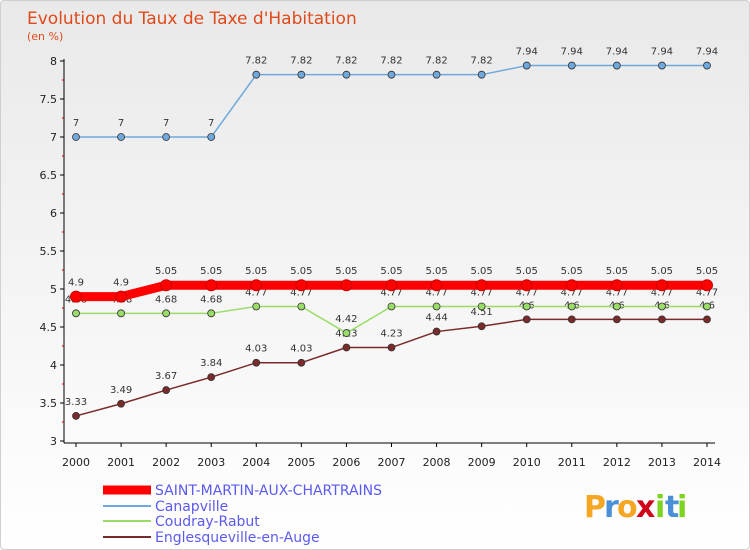 Image resolution: width=750 pixels, height=550 pixels. What do you see at coordinates (662, 462) in the screenshot?
I see `x-tick-label: 2013` at bounding box center [662, 462].